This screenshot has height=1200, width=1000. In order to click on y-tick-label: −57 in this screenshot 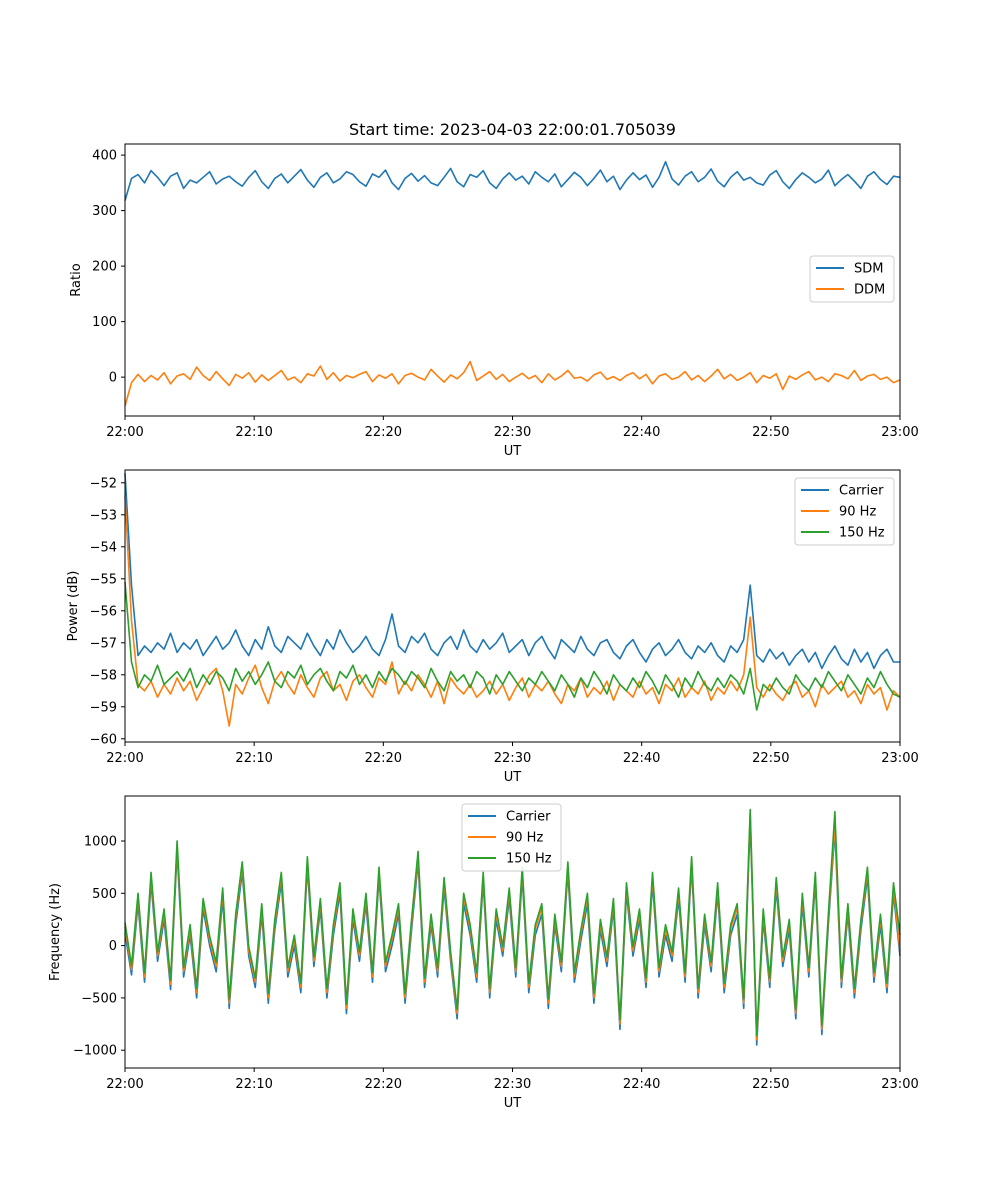, I will do `click(103, 643)`.